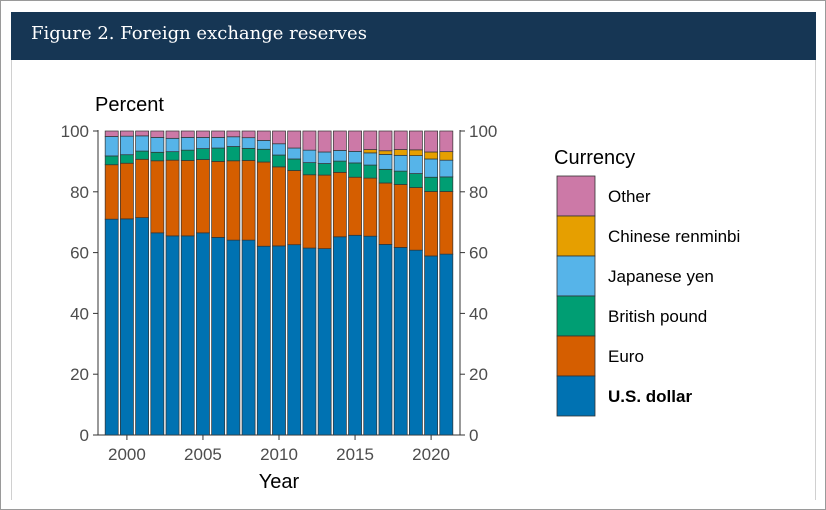 The height and width of the screenshot is (510, 826). Describe the element at coordinates (674, 236) in the screenshot. I see `legend-label: Chinese renminbi` at that location.